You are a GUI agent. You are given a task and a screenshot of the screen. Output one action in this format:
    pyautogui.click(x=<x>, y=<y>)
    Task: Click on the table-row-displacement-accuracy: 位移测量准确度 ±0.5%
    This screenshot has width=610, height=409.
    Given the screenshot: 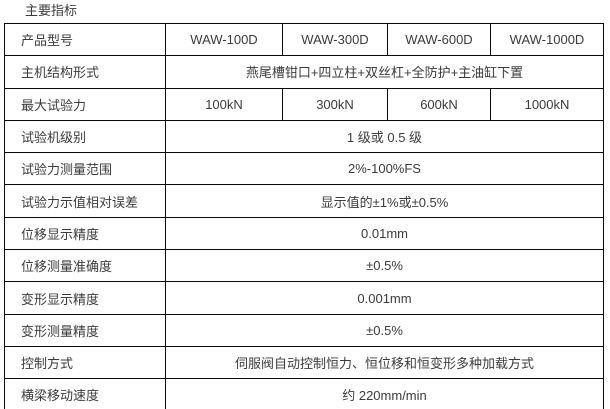 What is the action you would take?
    pyautogui.click(x=304, y=266)
    